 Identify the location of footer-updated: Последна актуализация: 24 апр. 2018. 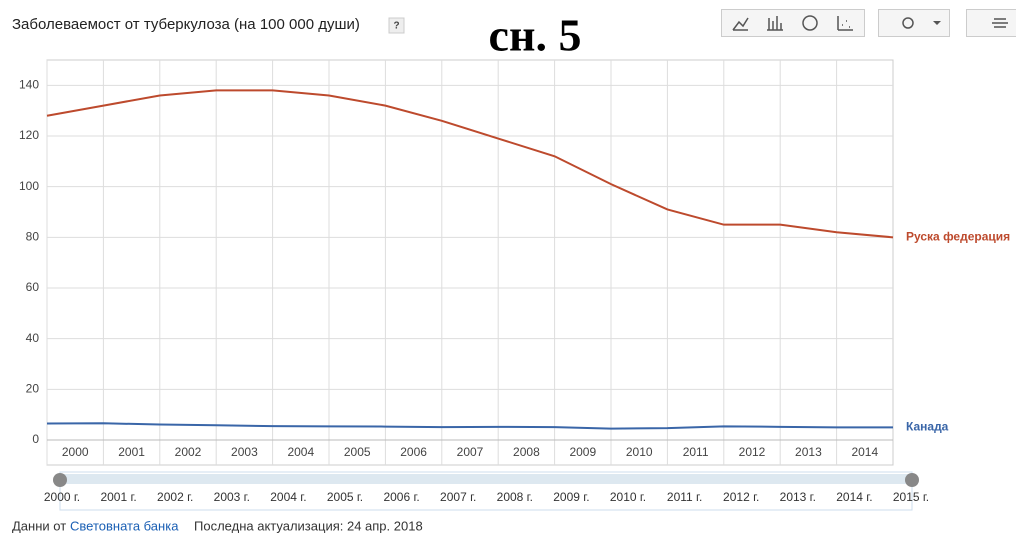
(308, 525).